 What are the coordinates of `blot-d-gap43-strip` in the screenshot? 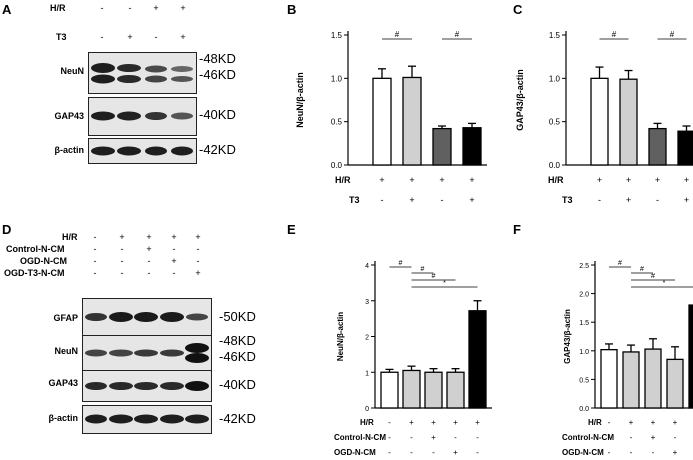 It's located at (147, 386).